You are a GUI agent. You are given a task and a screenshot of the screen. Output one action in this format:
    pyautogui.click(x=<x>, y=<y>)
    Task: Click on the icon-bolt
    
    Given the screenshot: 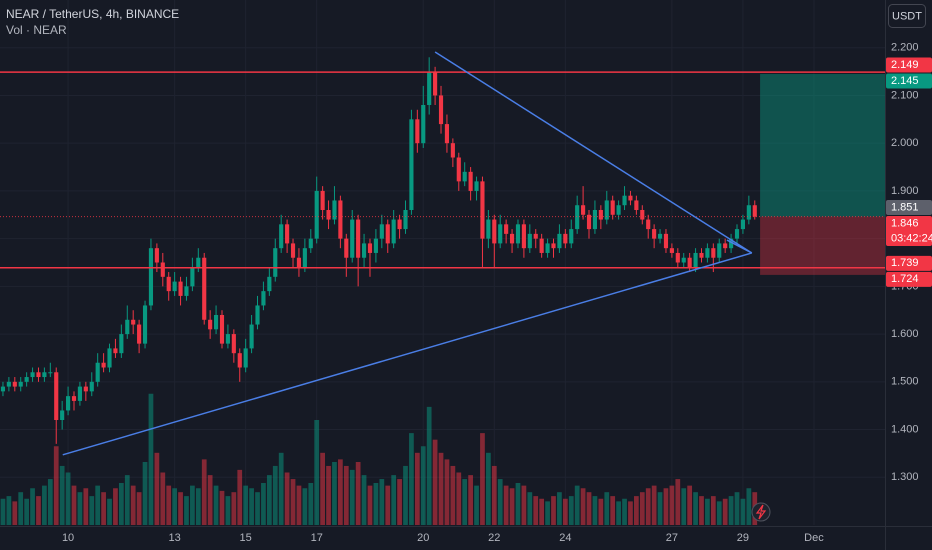 What is the action you would take?
    pyautogui.click(x=761, y=512)
    